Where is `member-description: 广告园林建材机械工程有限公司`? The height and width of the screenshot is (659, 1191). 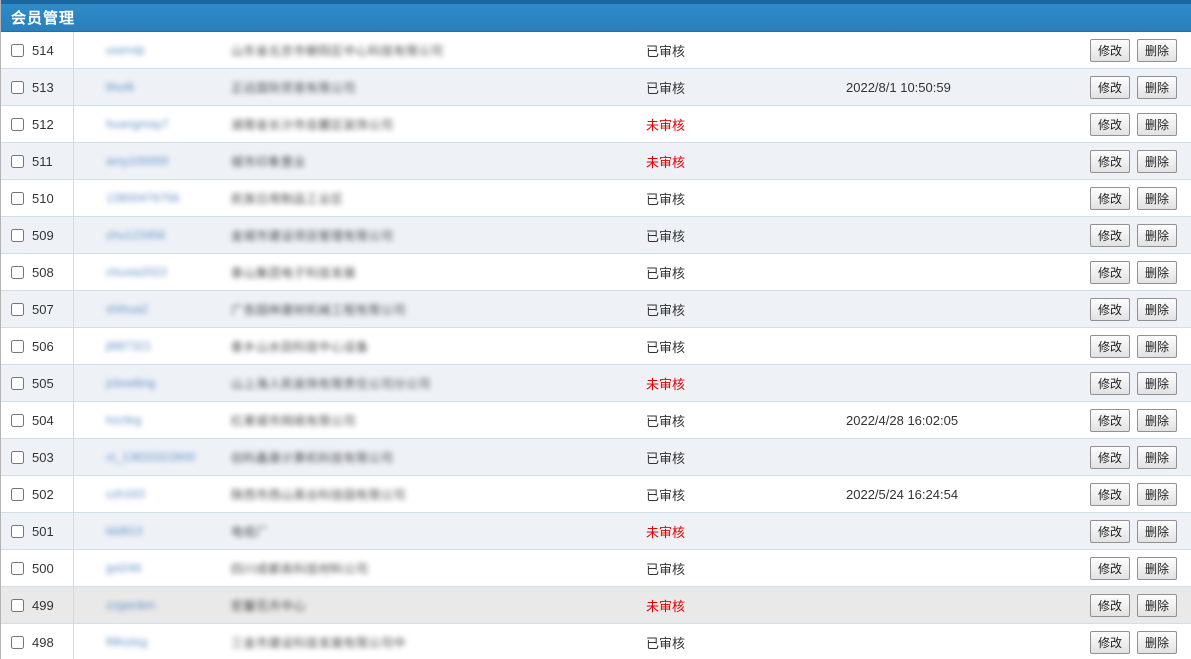 member-description: 广告园林建材机械工程有限公司 is located at coordinates (319, 309).